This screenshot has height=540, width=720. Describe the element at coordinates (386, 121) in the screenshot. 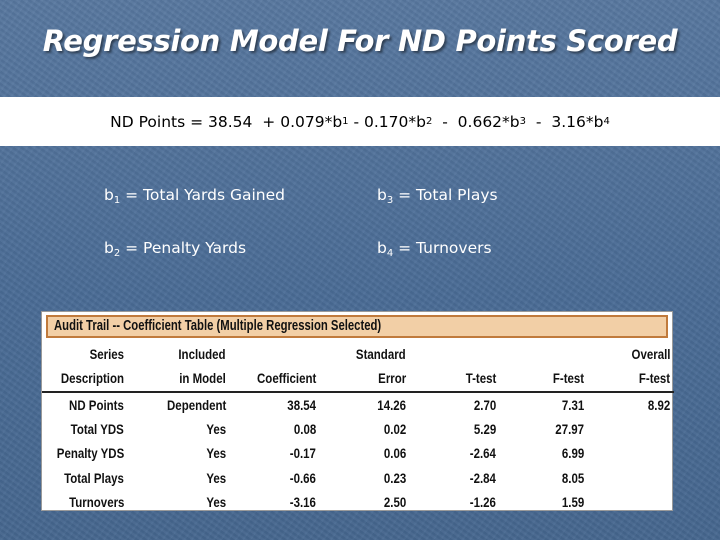

I see `equation-term-coef: 0.170` at that location.